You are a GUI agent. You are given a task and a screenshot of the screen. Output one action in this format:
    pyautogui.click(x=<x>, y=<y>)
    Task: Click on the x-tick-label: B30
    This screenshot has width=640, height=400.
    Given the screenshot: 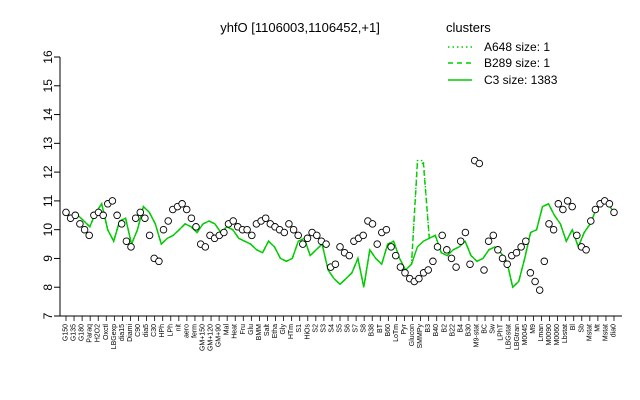 What is the action you would take?
    pyautogui.click(x=468, y=330)
    